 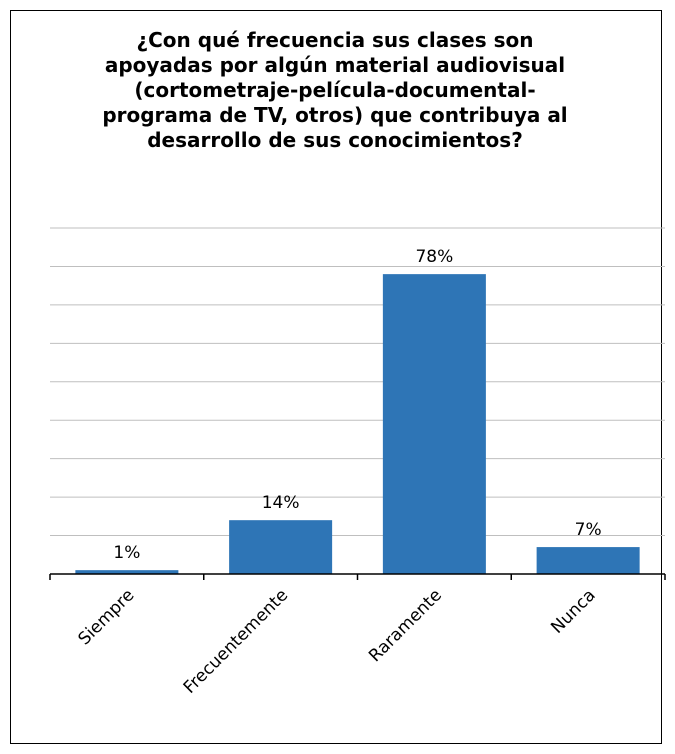 What do you see at coordinates (281, 503) in the screenshot?
I see `data-label: 14%` at bounding box center [281, 503].